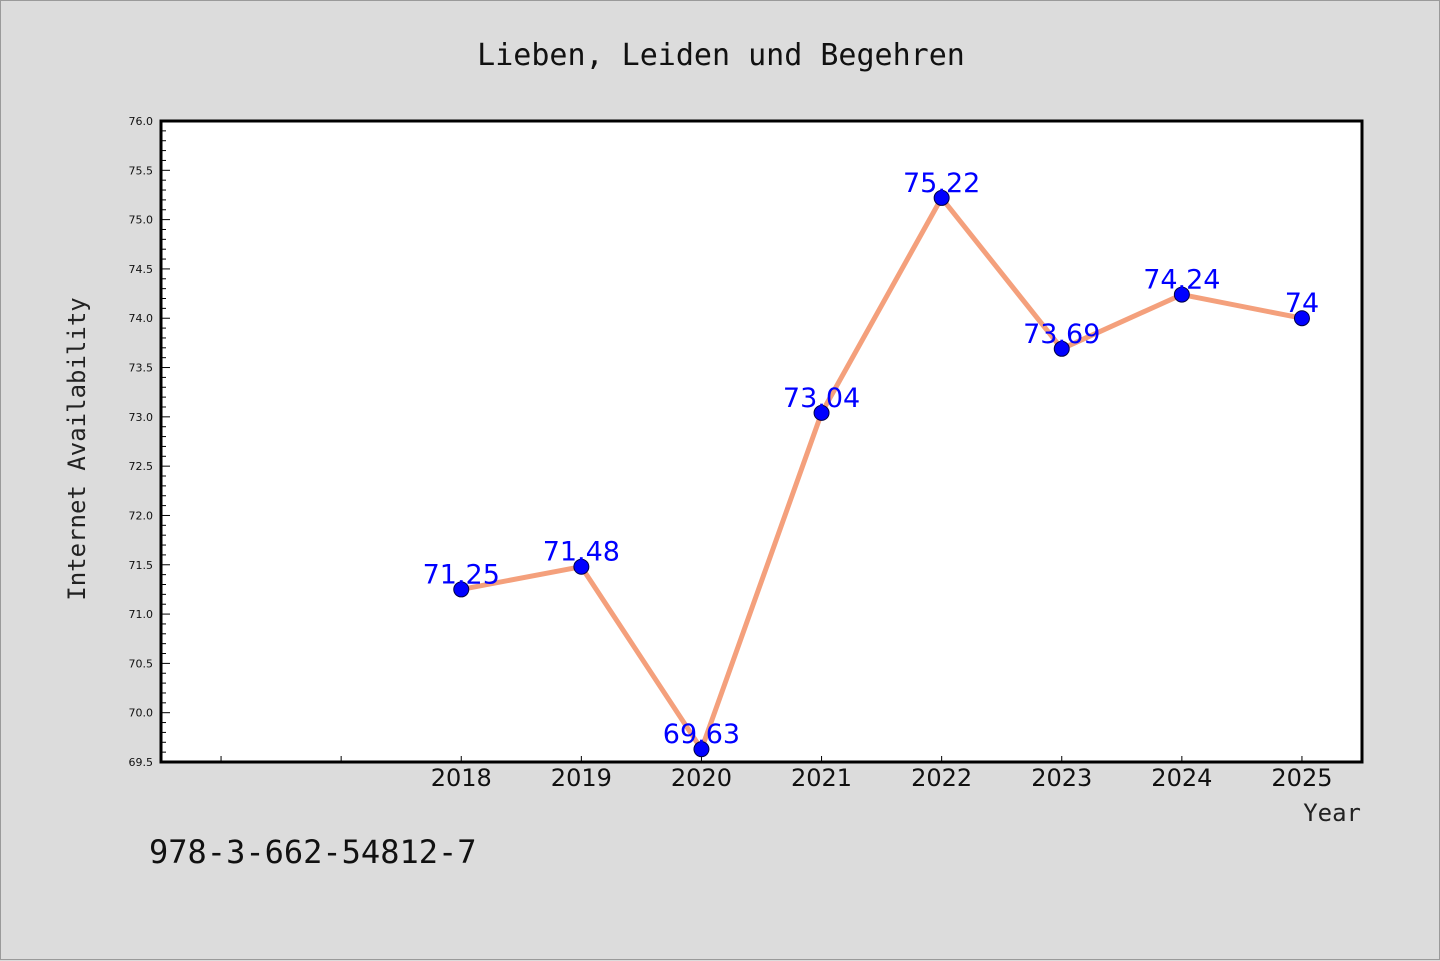 Image resolution: width=1440 pixels, height=961 pixels. I want to click on x-tick-label: 2024, so click(1181, 778).